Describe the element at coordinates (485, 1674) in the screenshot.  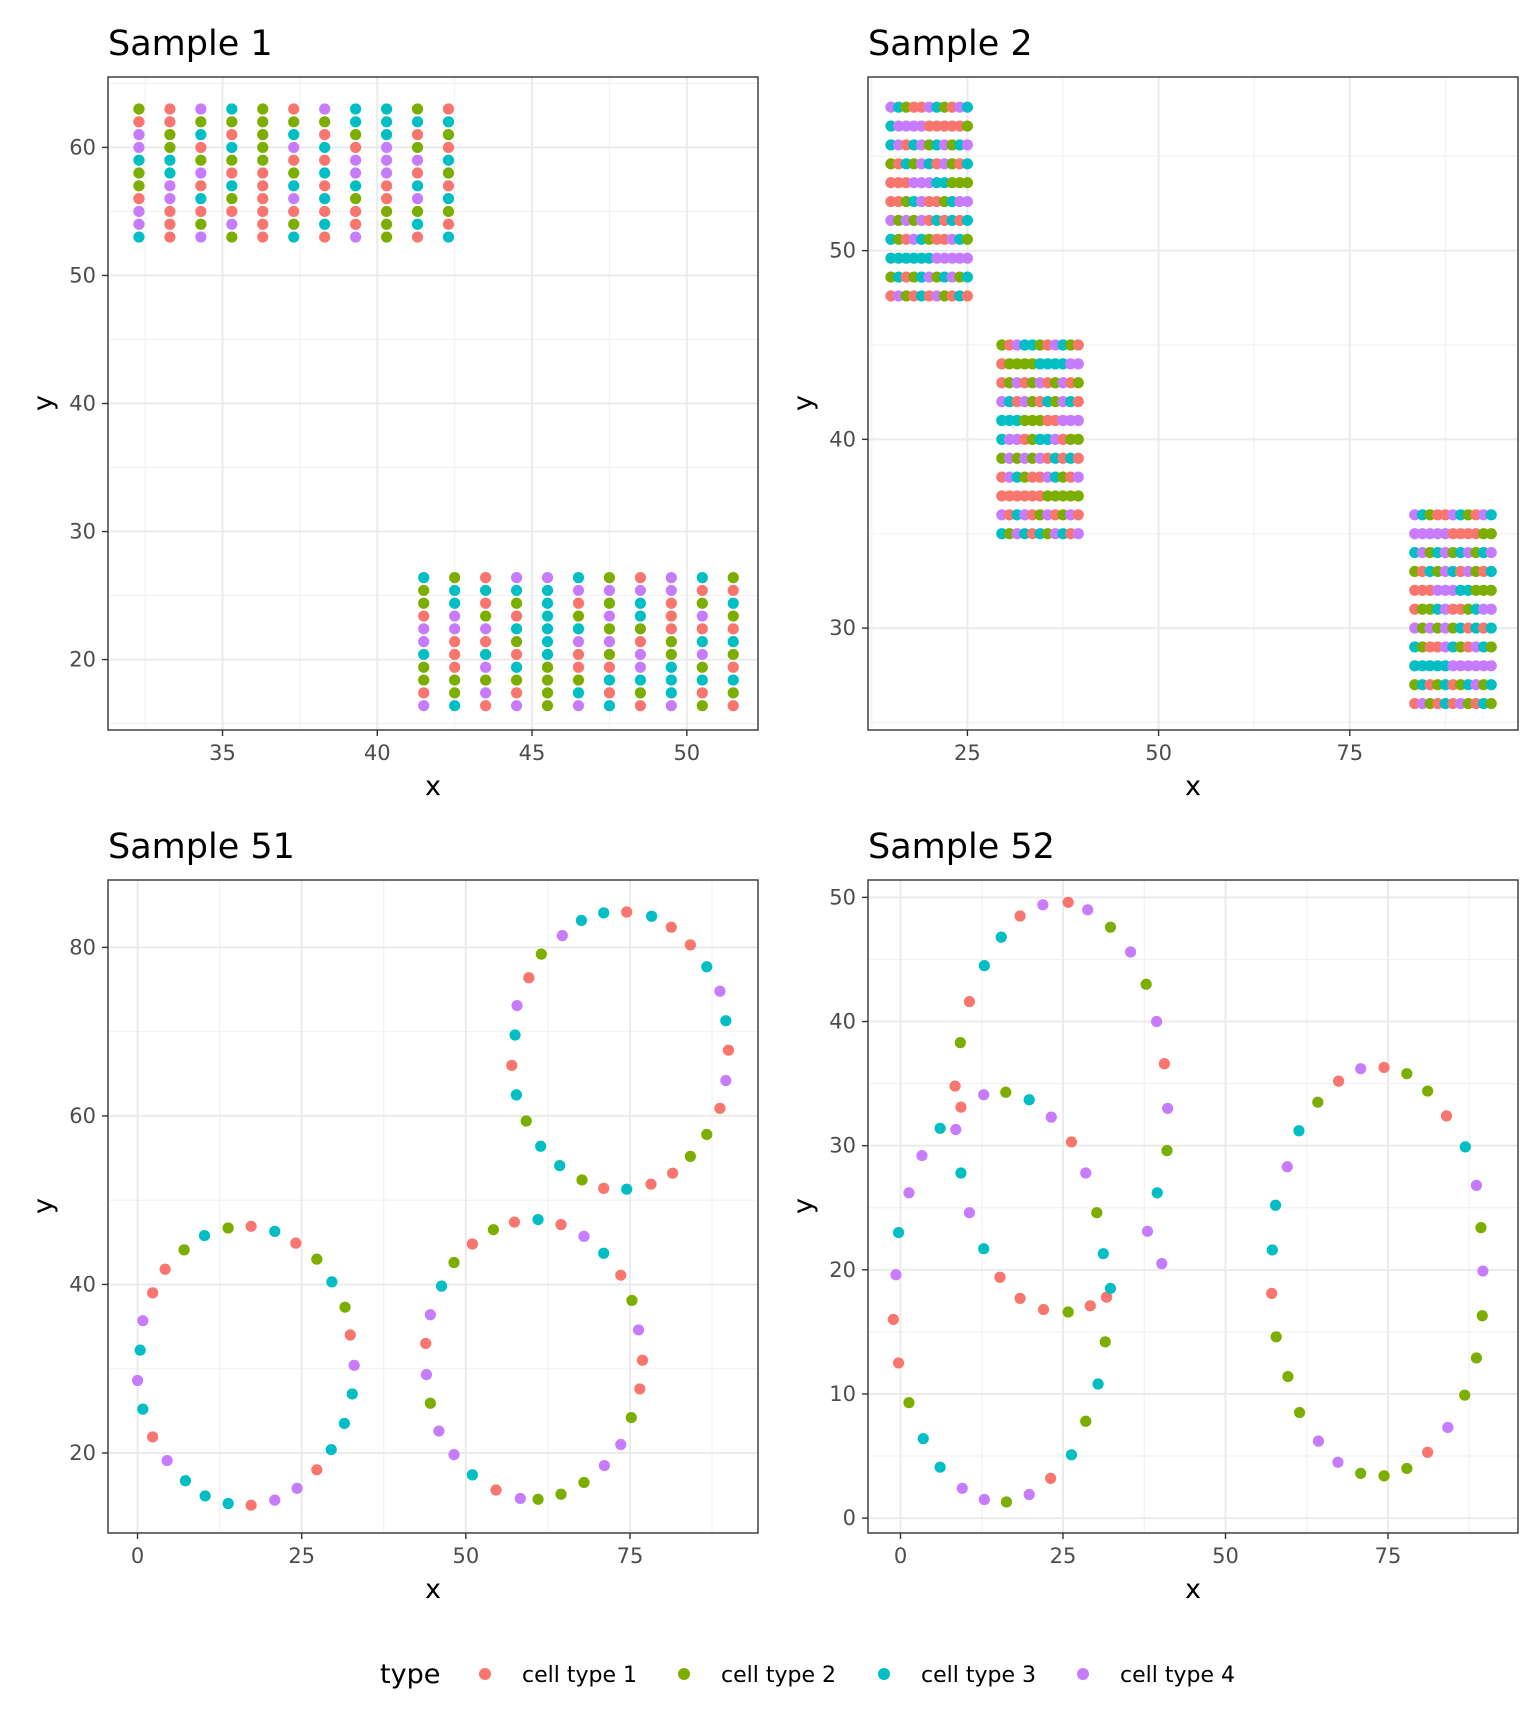
I see `legend-key` at that location.